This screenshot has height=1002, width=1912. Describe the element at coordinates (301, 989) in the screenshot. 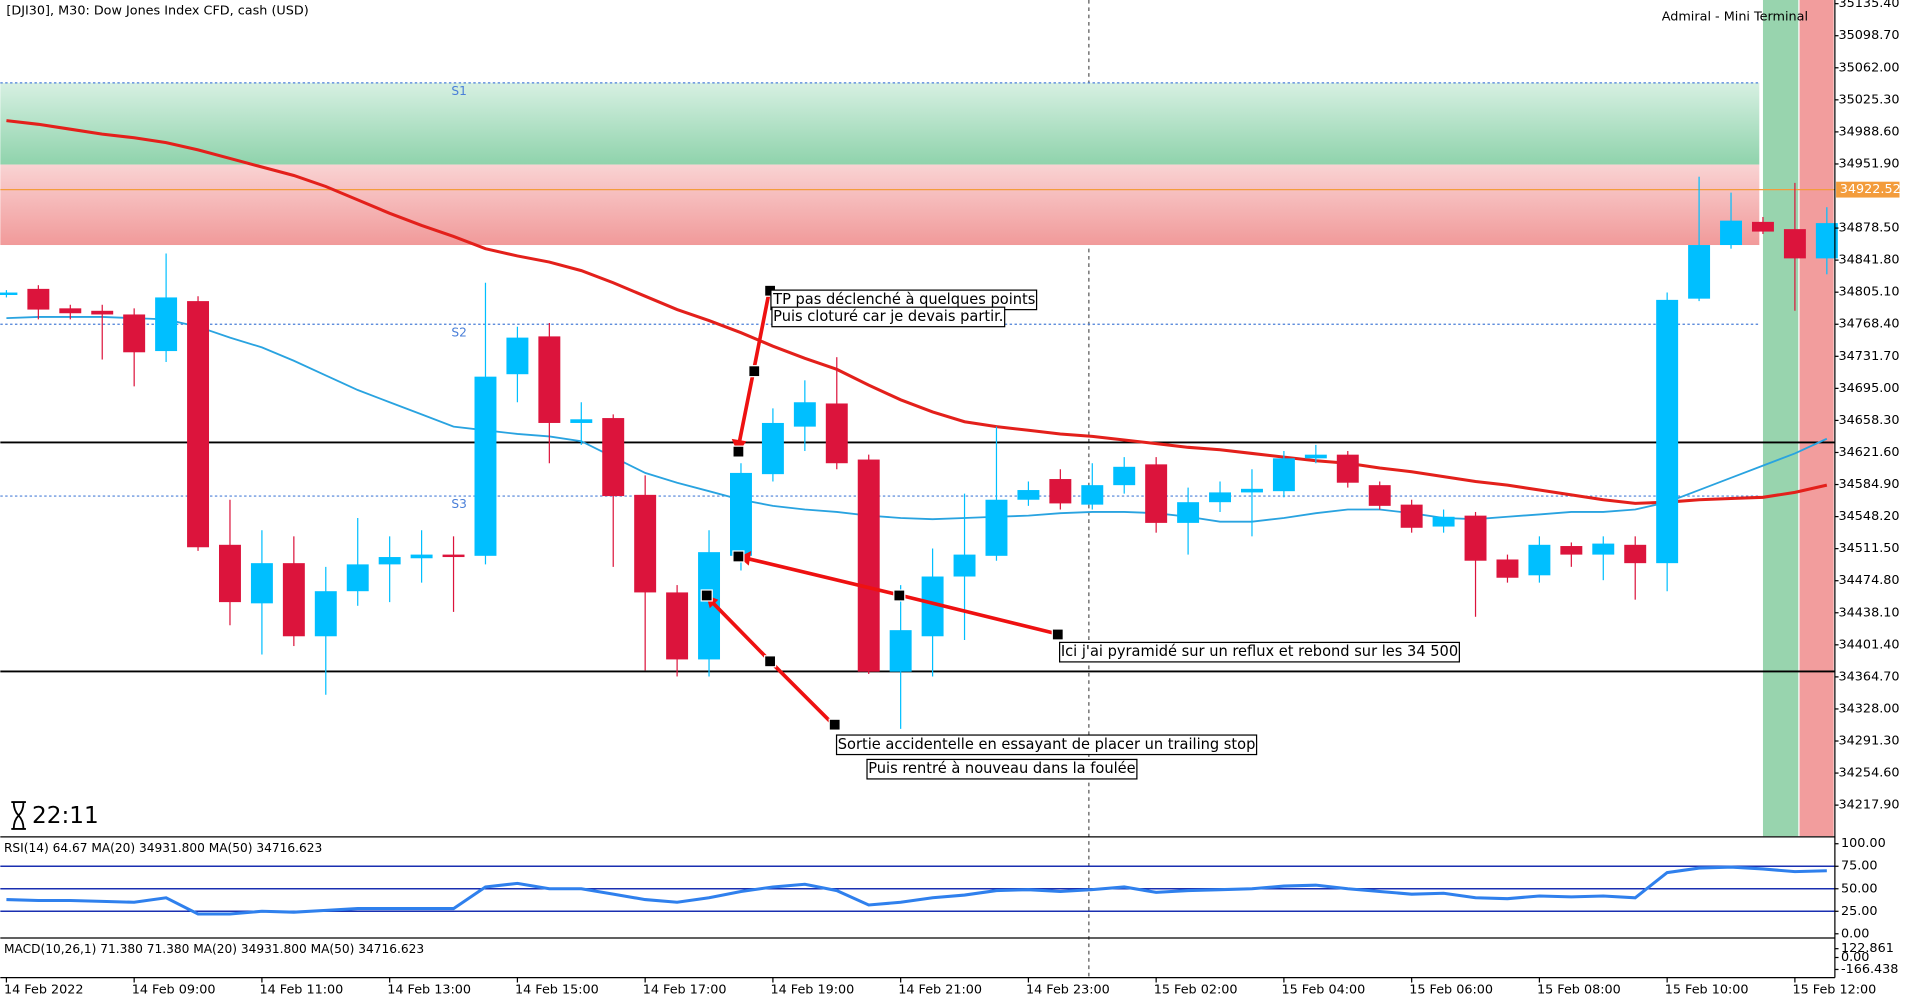

I see `x-tick-label: 14 Feb 11:00` at that location.